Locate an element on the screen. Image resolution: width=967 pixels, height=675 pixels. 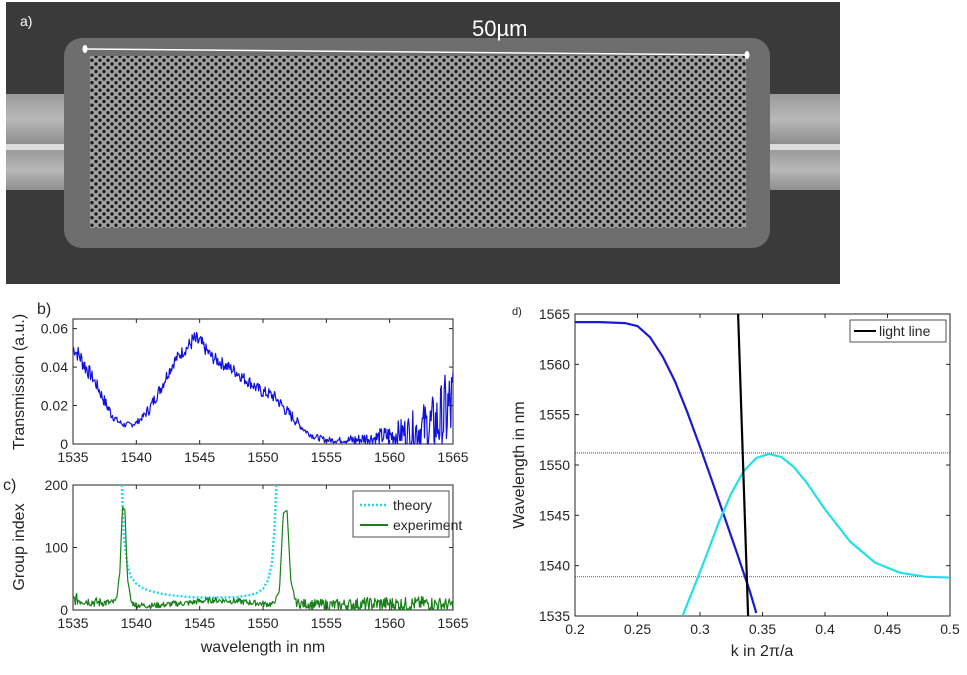
legend-light-line-label: light line is located at coordinates (905, 331).